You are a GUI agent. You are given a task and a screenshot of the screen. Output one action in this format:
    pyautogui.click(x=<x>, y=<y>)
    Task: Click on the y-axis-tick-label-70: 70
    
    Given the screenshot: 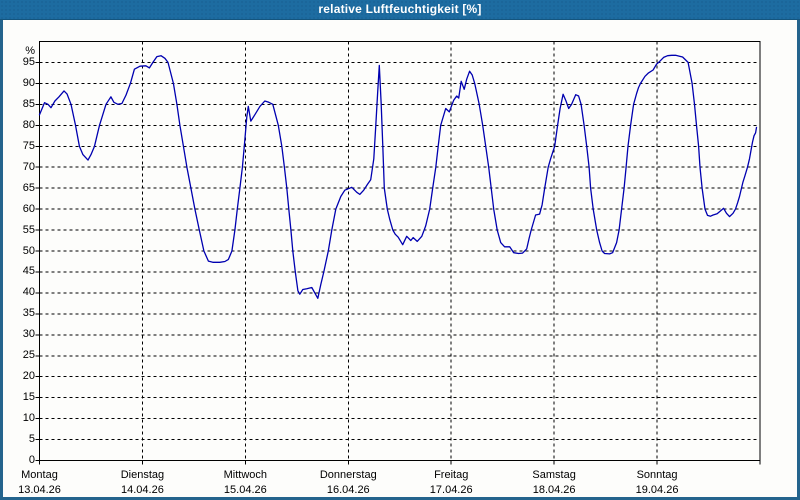 What is the action you would take?
    pyautogui.click(x=28, y=166)
    